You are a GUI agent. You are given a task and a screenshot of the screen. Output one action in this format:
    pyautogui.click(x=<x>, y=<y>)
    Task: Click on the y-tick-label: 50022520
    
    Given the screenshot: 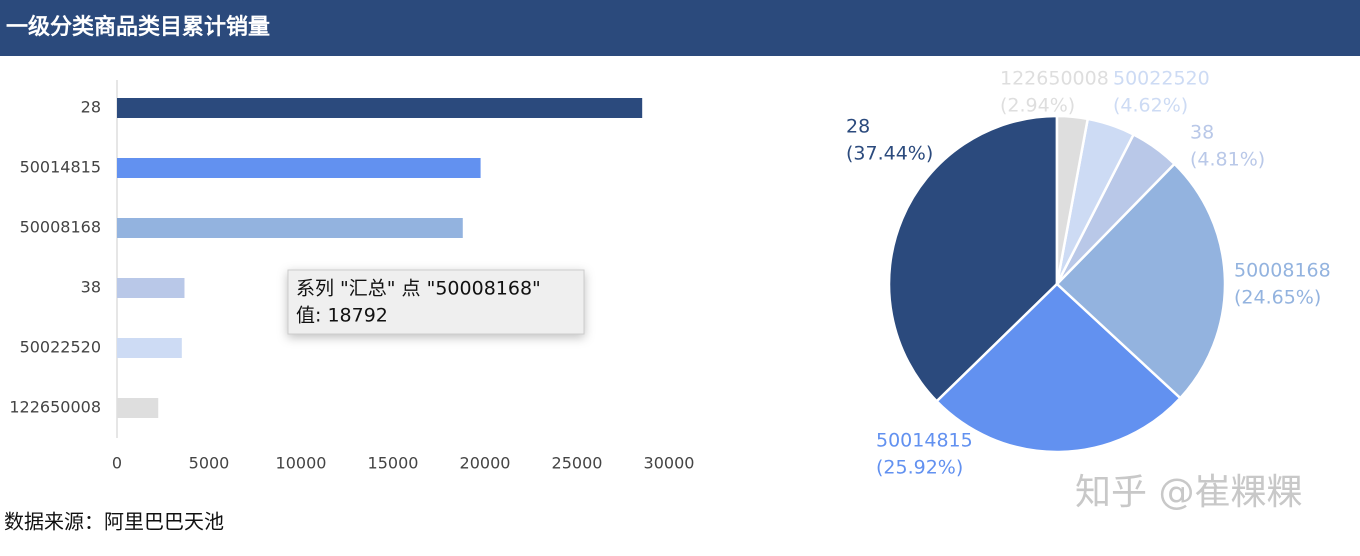 What is the action you would take?
    pyautogui.click(x=60, y=347)
    